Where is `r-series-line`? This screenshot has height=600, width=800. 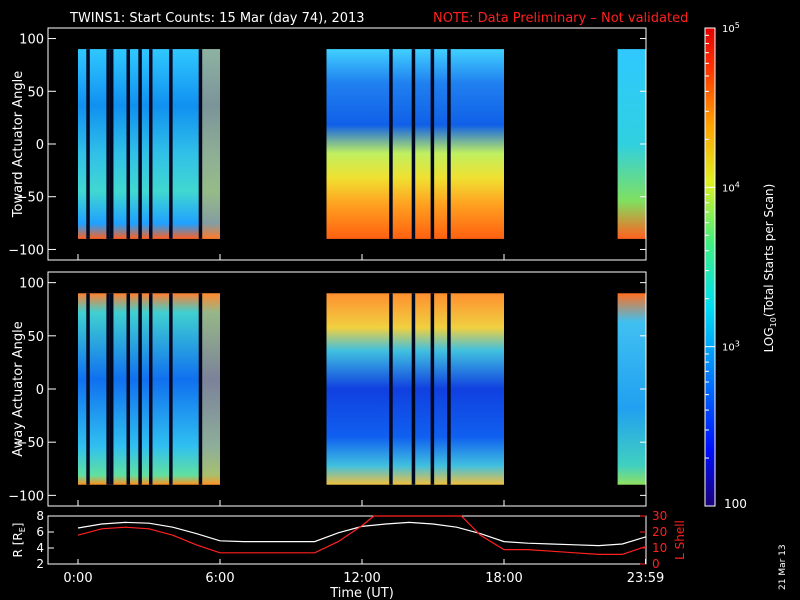
r-series-line is located at coordinates (362, 534).